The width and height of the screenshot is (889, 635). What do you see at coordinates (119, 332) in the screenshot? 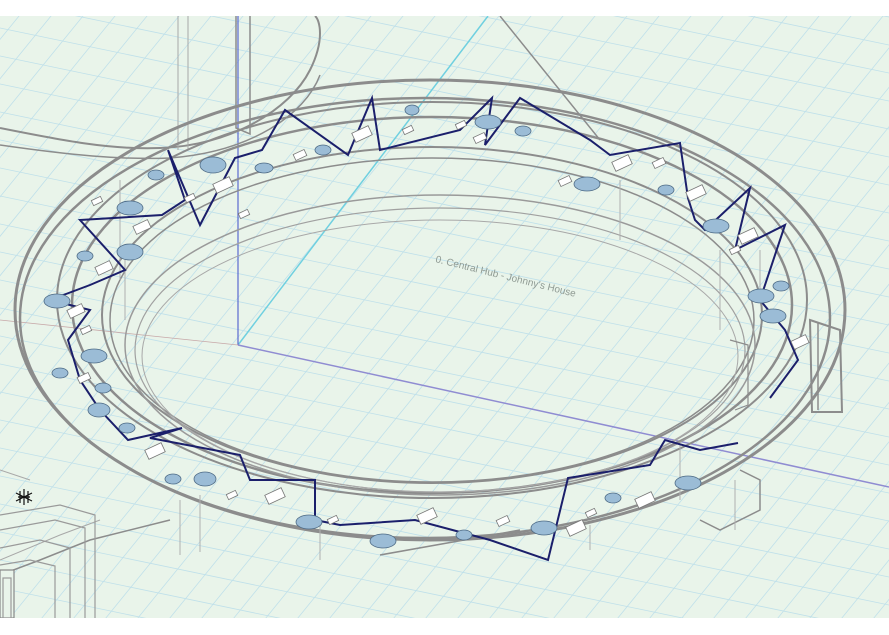
I see `axis-x-neg-line` at bounding box center [119, 332].